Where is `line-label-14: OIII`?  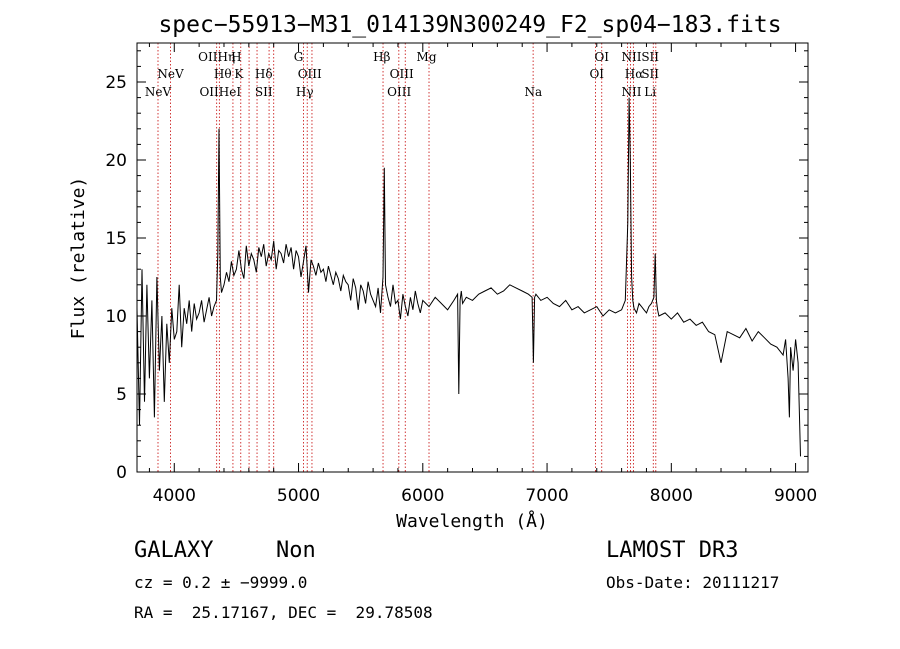
line-label-14: OIII is located at coordinates (399, 92).